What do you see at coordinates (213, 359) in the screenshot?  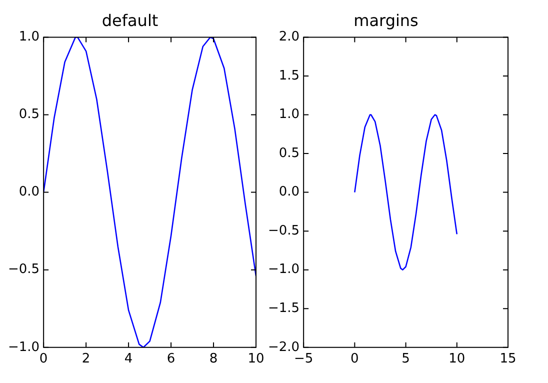 I see `x-tick-label: 8` at bounding box center [213, 359].